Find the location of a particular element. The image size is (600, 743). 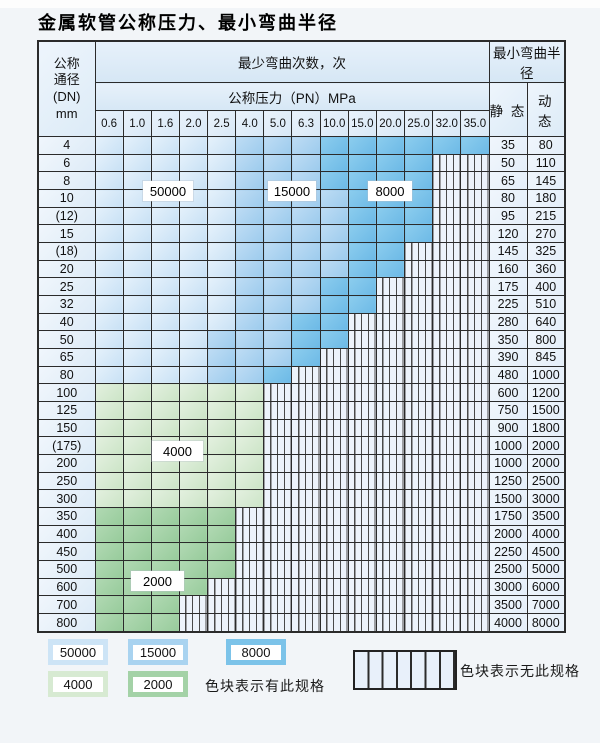

table-row-dn-100: 100 600 1200 is located at coordinates (301, 393).